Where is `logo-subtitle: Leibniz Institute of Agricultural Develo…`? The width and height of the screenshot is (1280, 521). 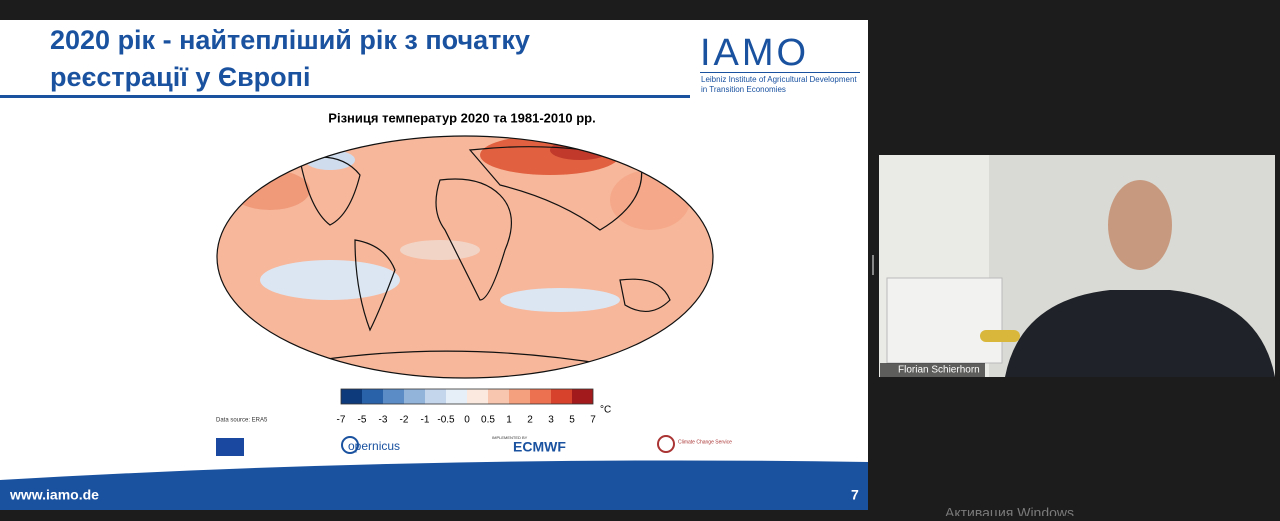 logo-subtitle: Leibniz Institute of Agricultural Develo… is located at coordinates (779, 79).